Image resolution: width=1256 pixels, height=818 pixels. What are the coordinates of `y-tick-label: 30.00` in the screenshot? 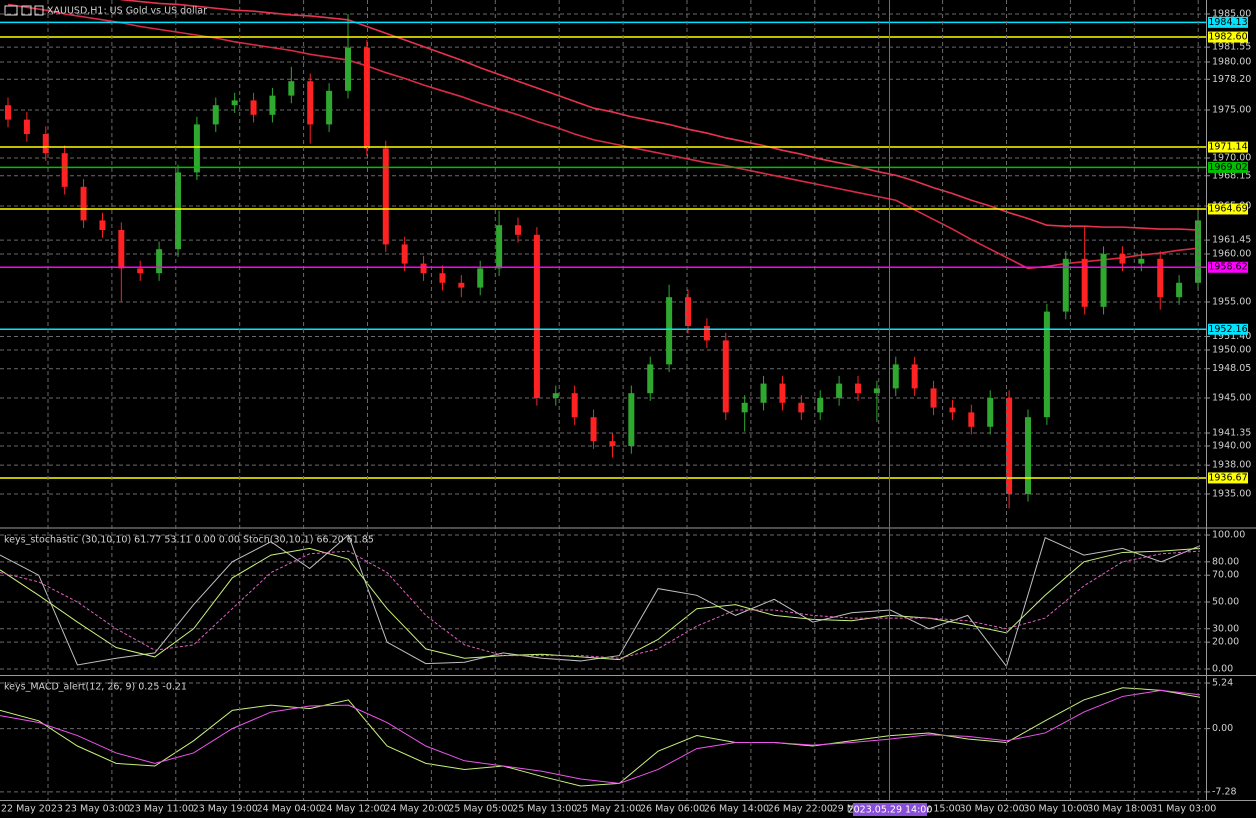 It's located at (1225, 628).